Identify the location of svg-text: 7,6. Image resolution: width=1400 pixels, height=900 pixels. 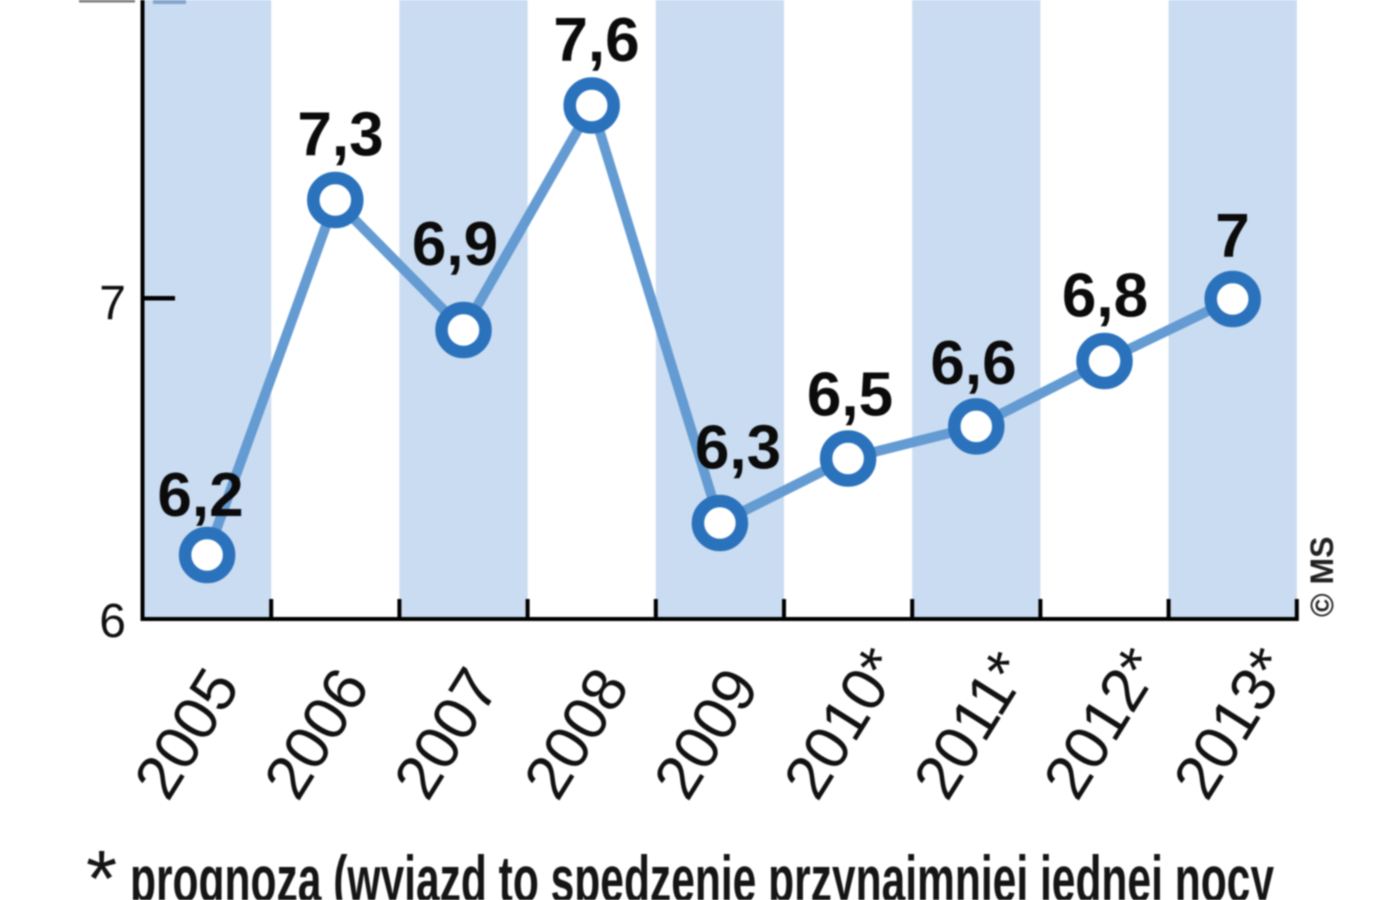
(596, 40).